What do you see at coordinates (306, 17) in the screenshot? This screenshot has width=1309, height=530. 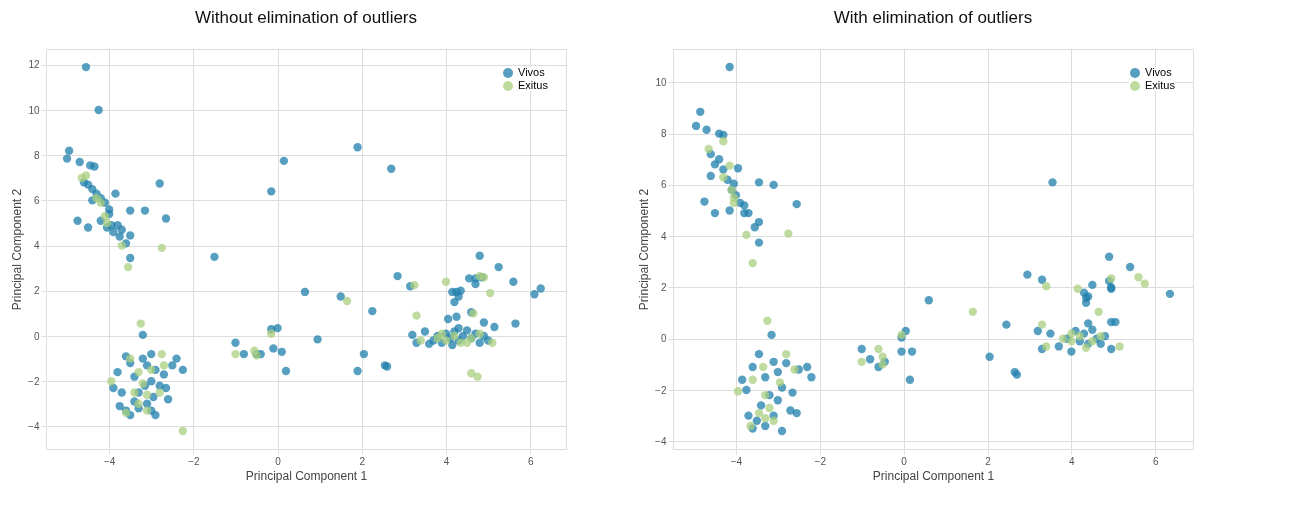 I see `chart-title: Without elimination of outliers` at bounding box center [306, 17].